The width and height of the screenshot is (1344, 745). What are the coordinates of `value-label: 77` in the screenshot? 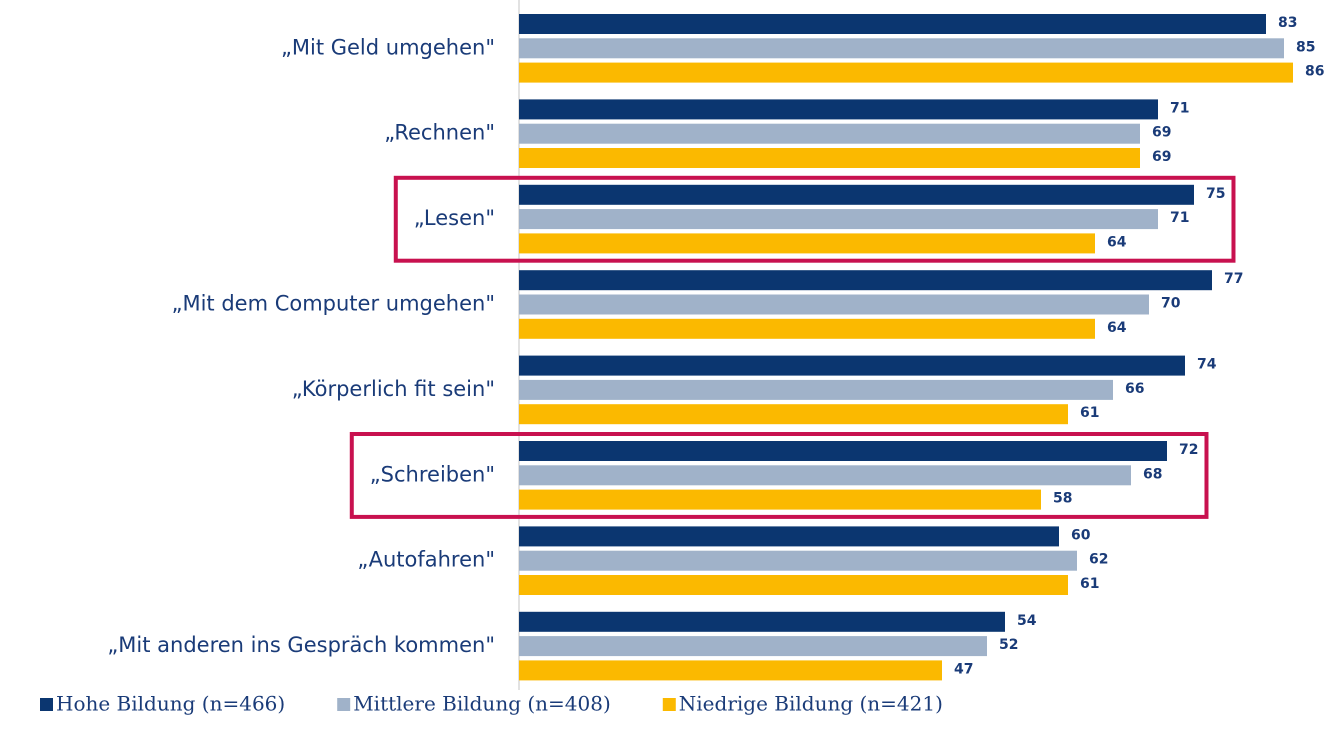 It's located at (1233, 279).